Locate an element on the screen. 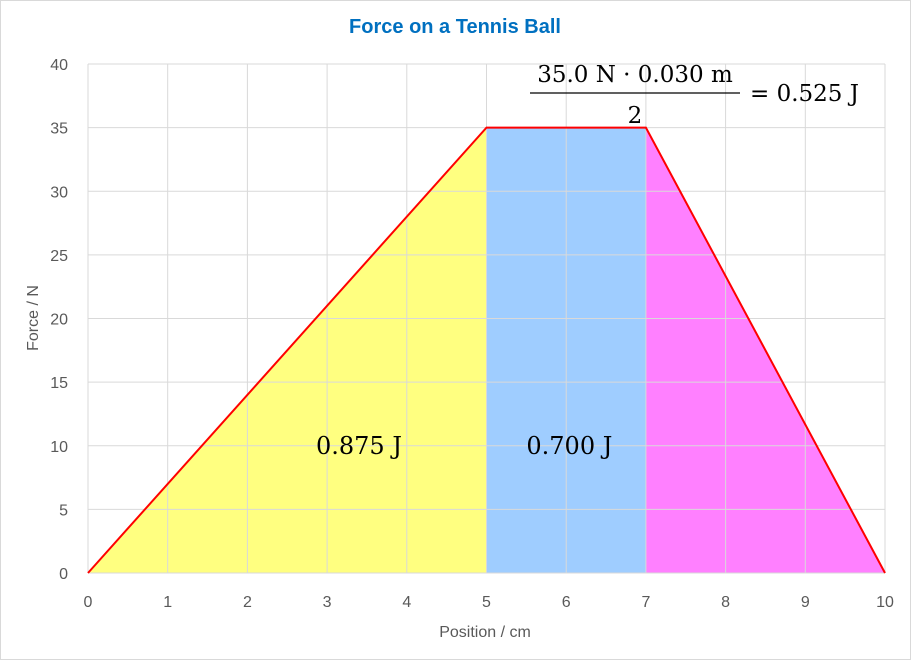 Image resolution: width=911 pixels, height=660 pixels. region-energy-labels: 0.875 J 0.700 J is located at coordinates (464, 446).